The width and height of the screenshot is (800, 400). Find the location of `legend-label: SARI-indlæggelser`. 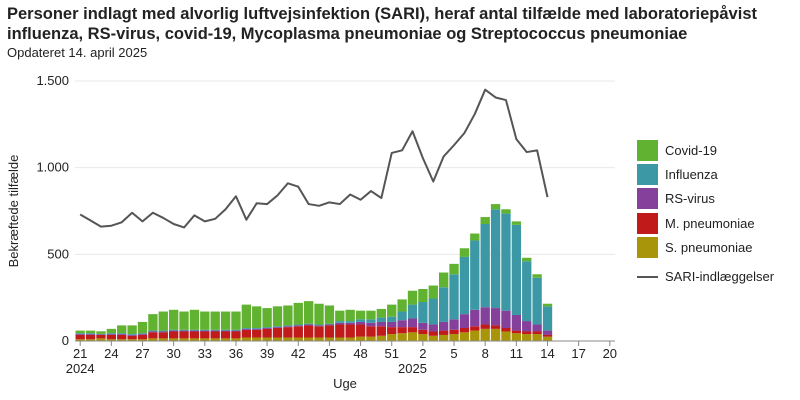

legend-label: SARI-indlæggelser is located at coordinates (720, 277).